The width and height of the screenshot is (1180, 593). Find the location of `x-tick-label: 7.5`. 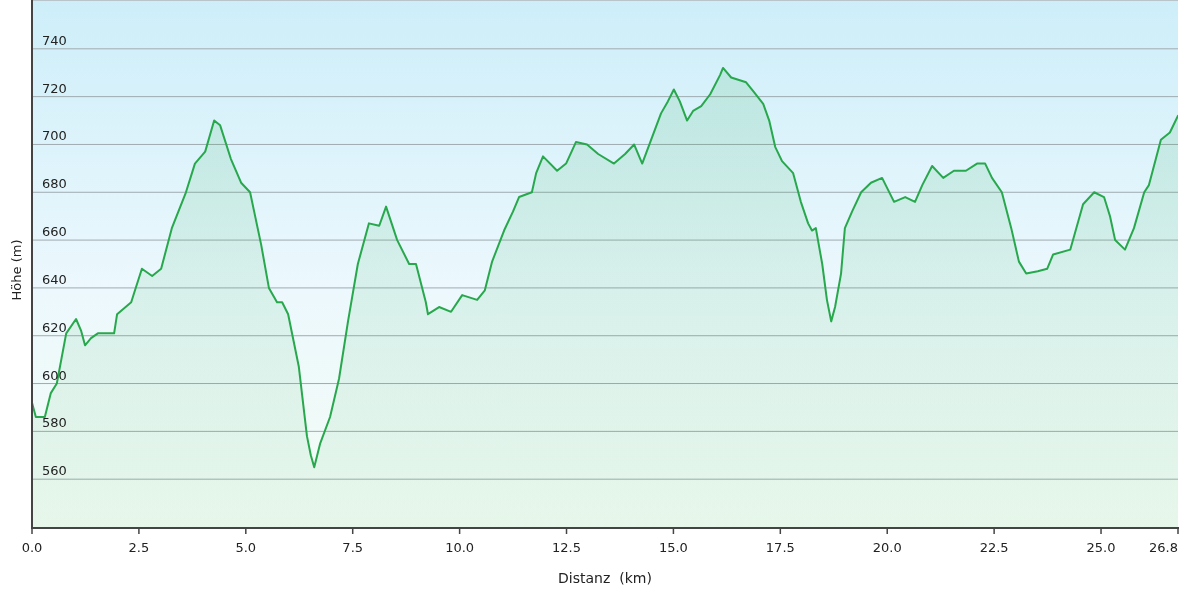

x-tick-label: 7.5 is located at coordinates (353, 547).